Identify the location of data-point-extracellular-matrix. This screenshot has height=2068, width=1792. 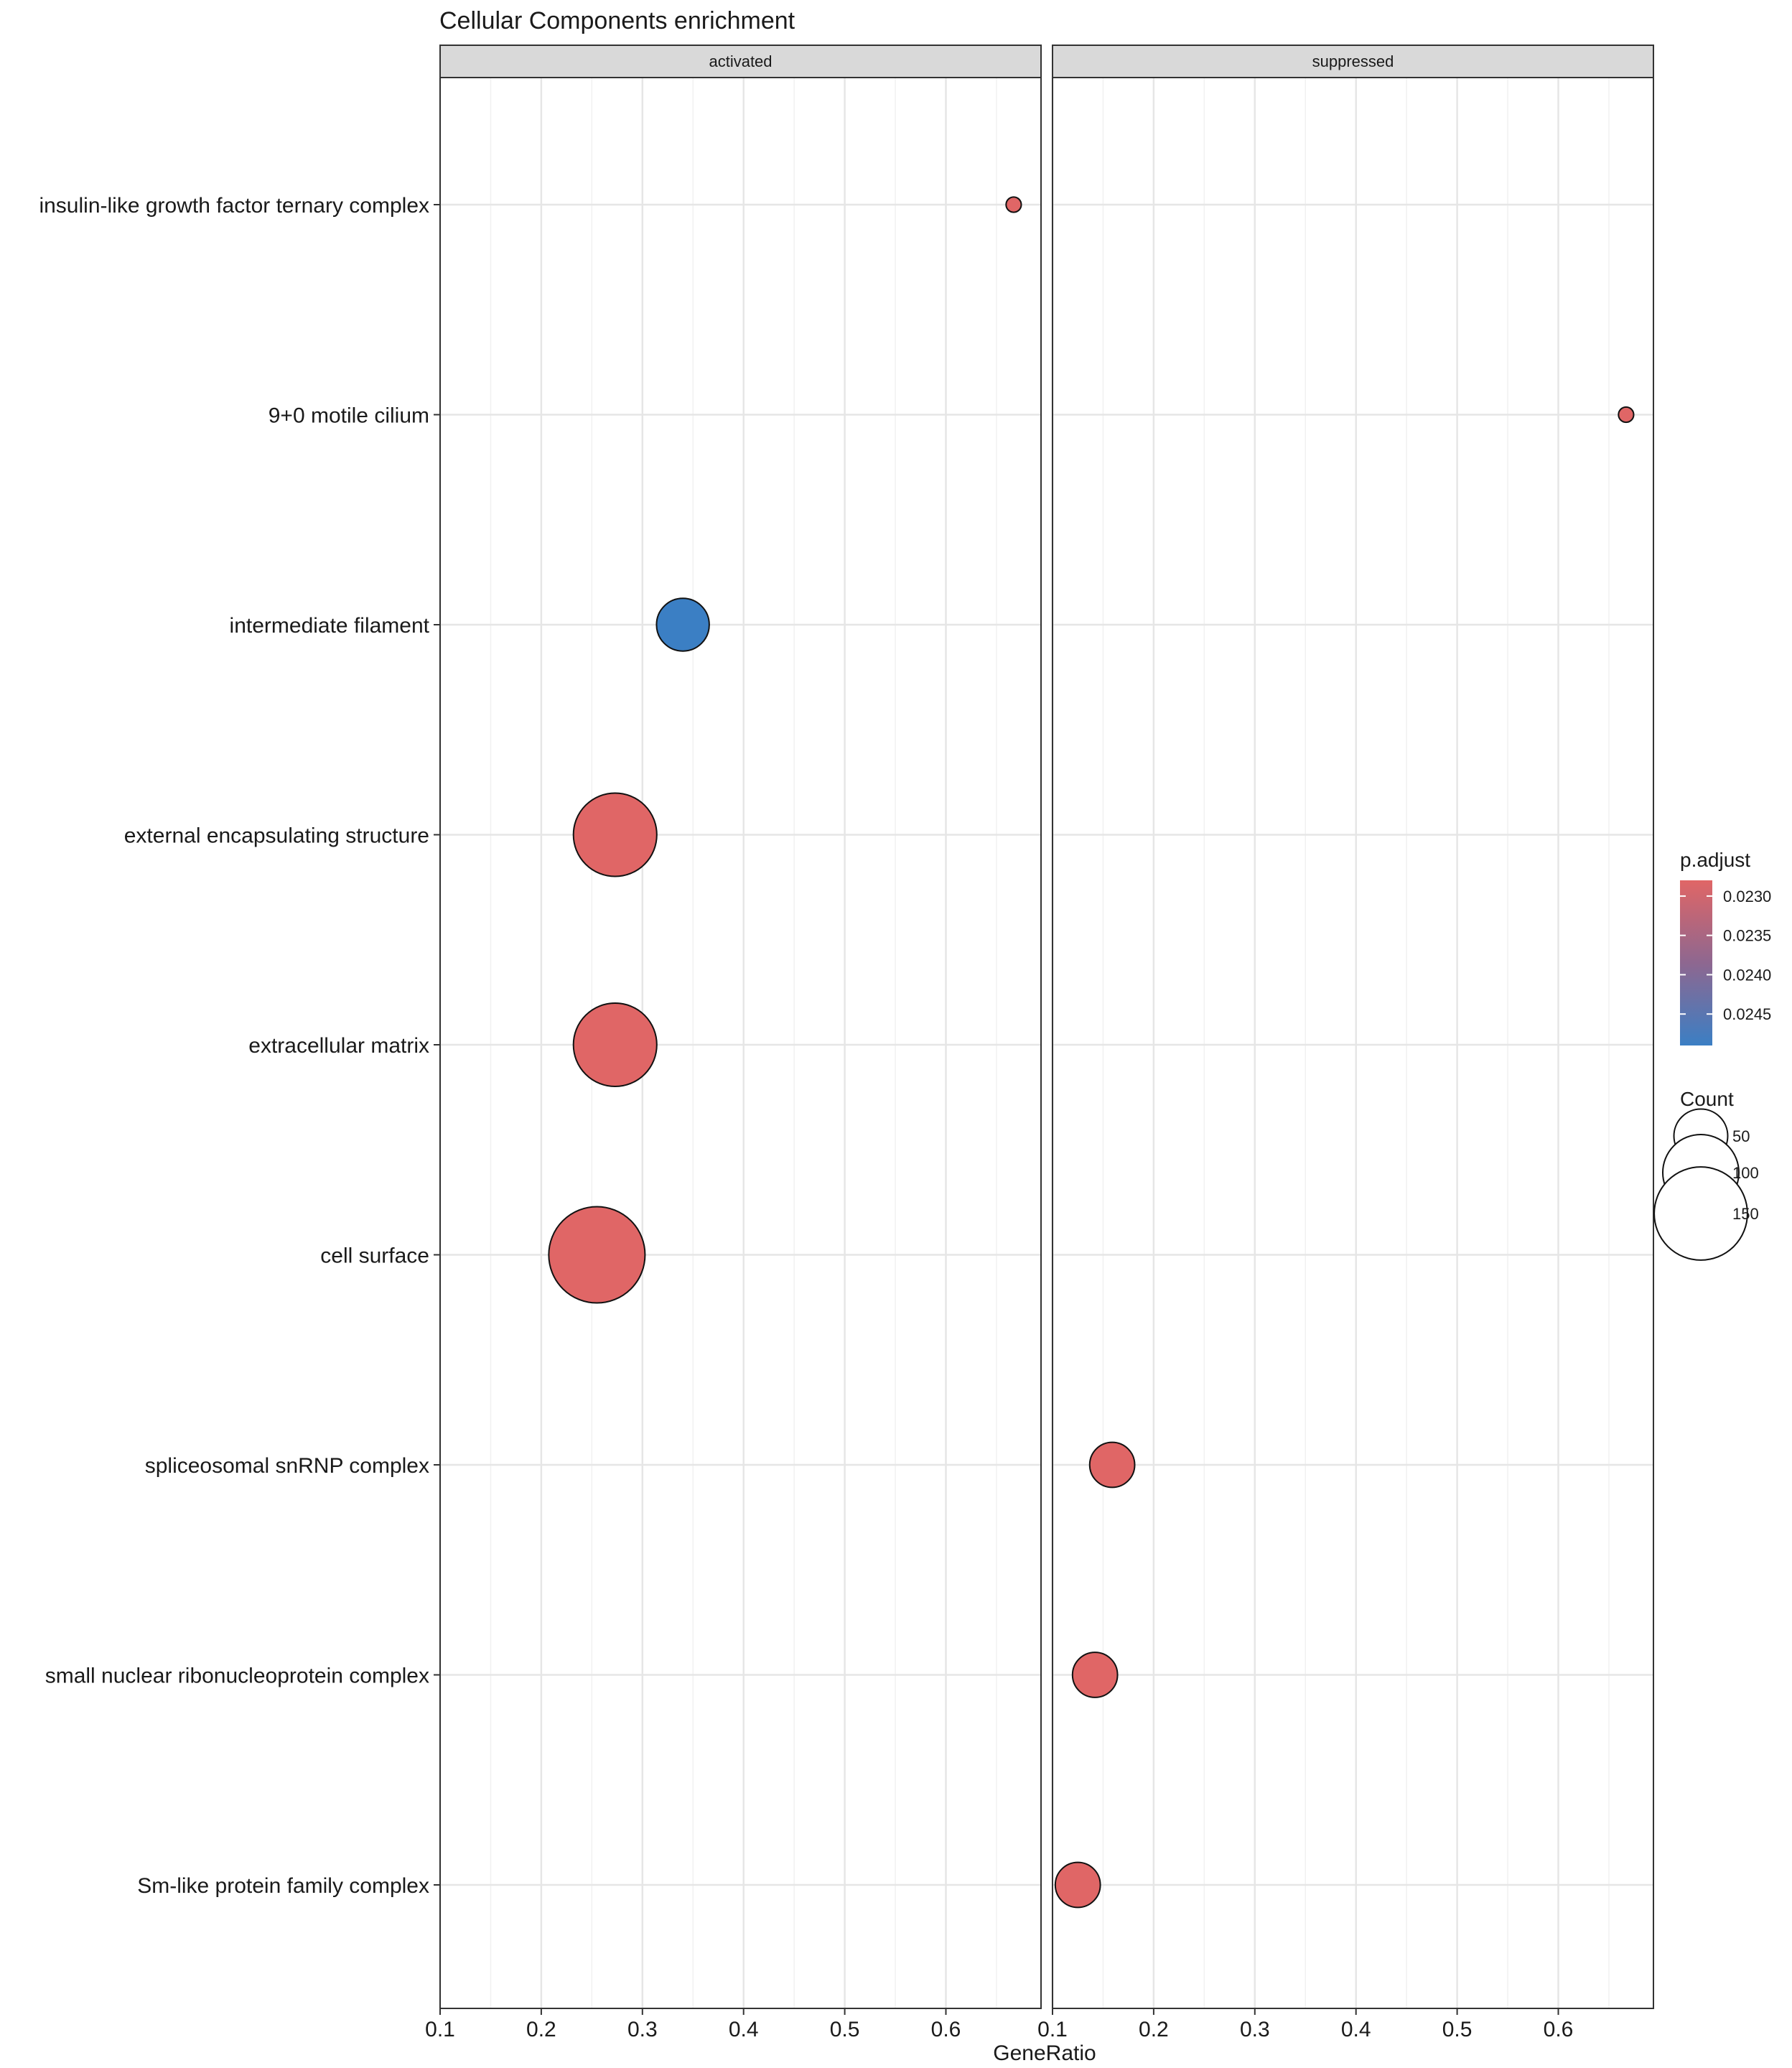
(615, 1045).